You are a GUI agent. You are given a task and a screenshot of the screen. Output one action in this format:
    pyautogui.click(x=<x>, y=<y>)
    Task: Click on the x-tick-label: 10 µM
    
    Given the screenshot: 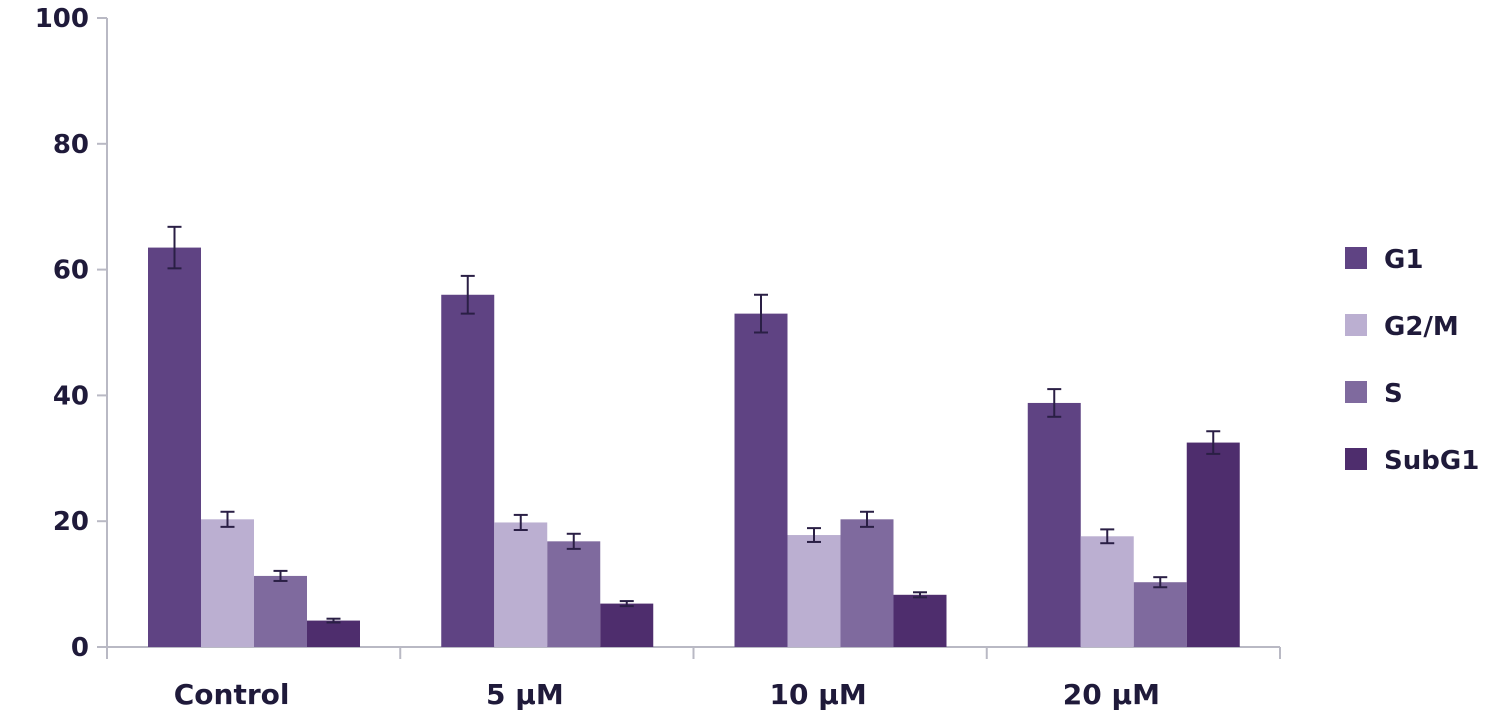 What is the action you would take?
    pyautogui.click(x=818, y=694)
    